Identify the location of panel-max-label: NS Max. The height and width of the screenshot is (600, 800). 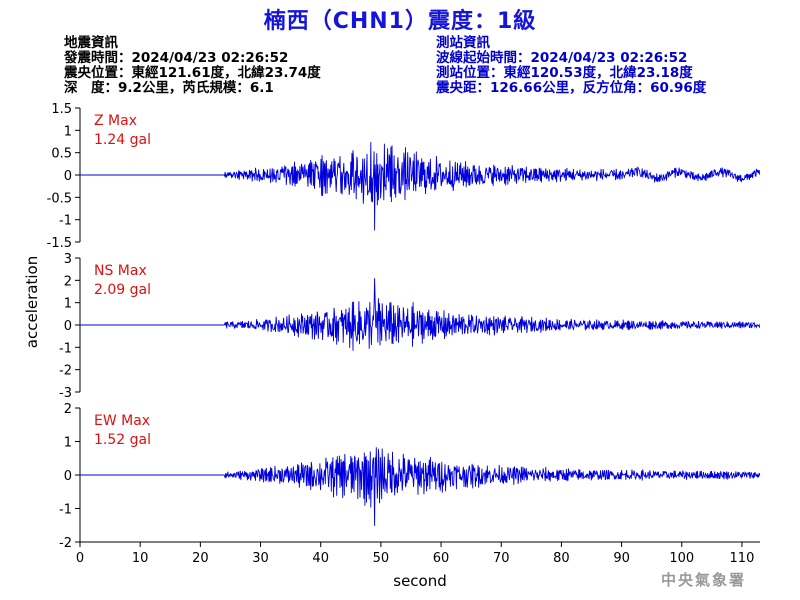
(120, 271).